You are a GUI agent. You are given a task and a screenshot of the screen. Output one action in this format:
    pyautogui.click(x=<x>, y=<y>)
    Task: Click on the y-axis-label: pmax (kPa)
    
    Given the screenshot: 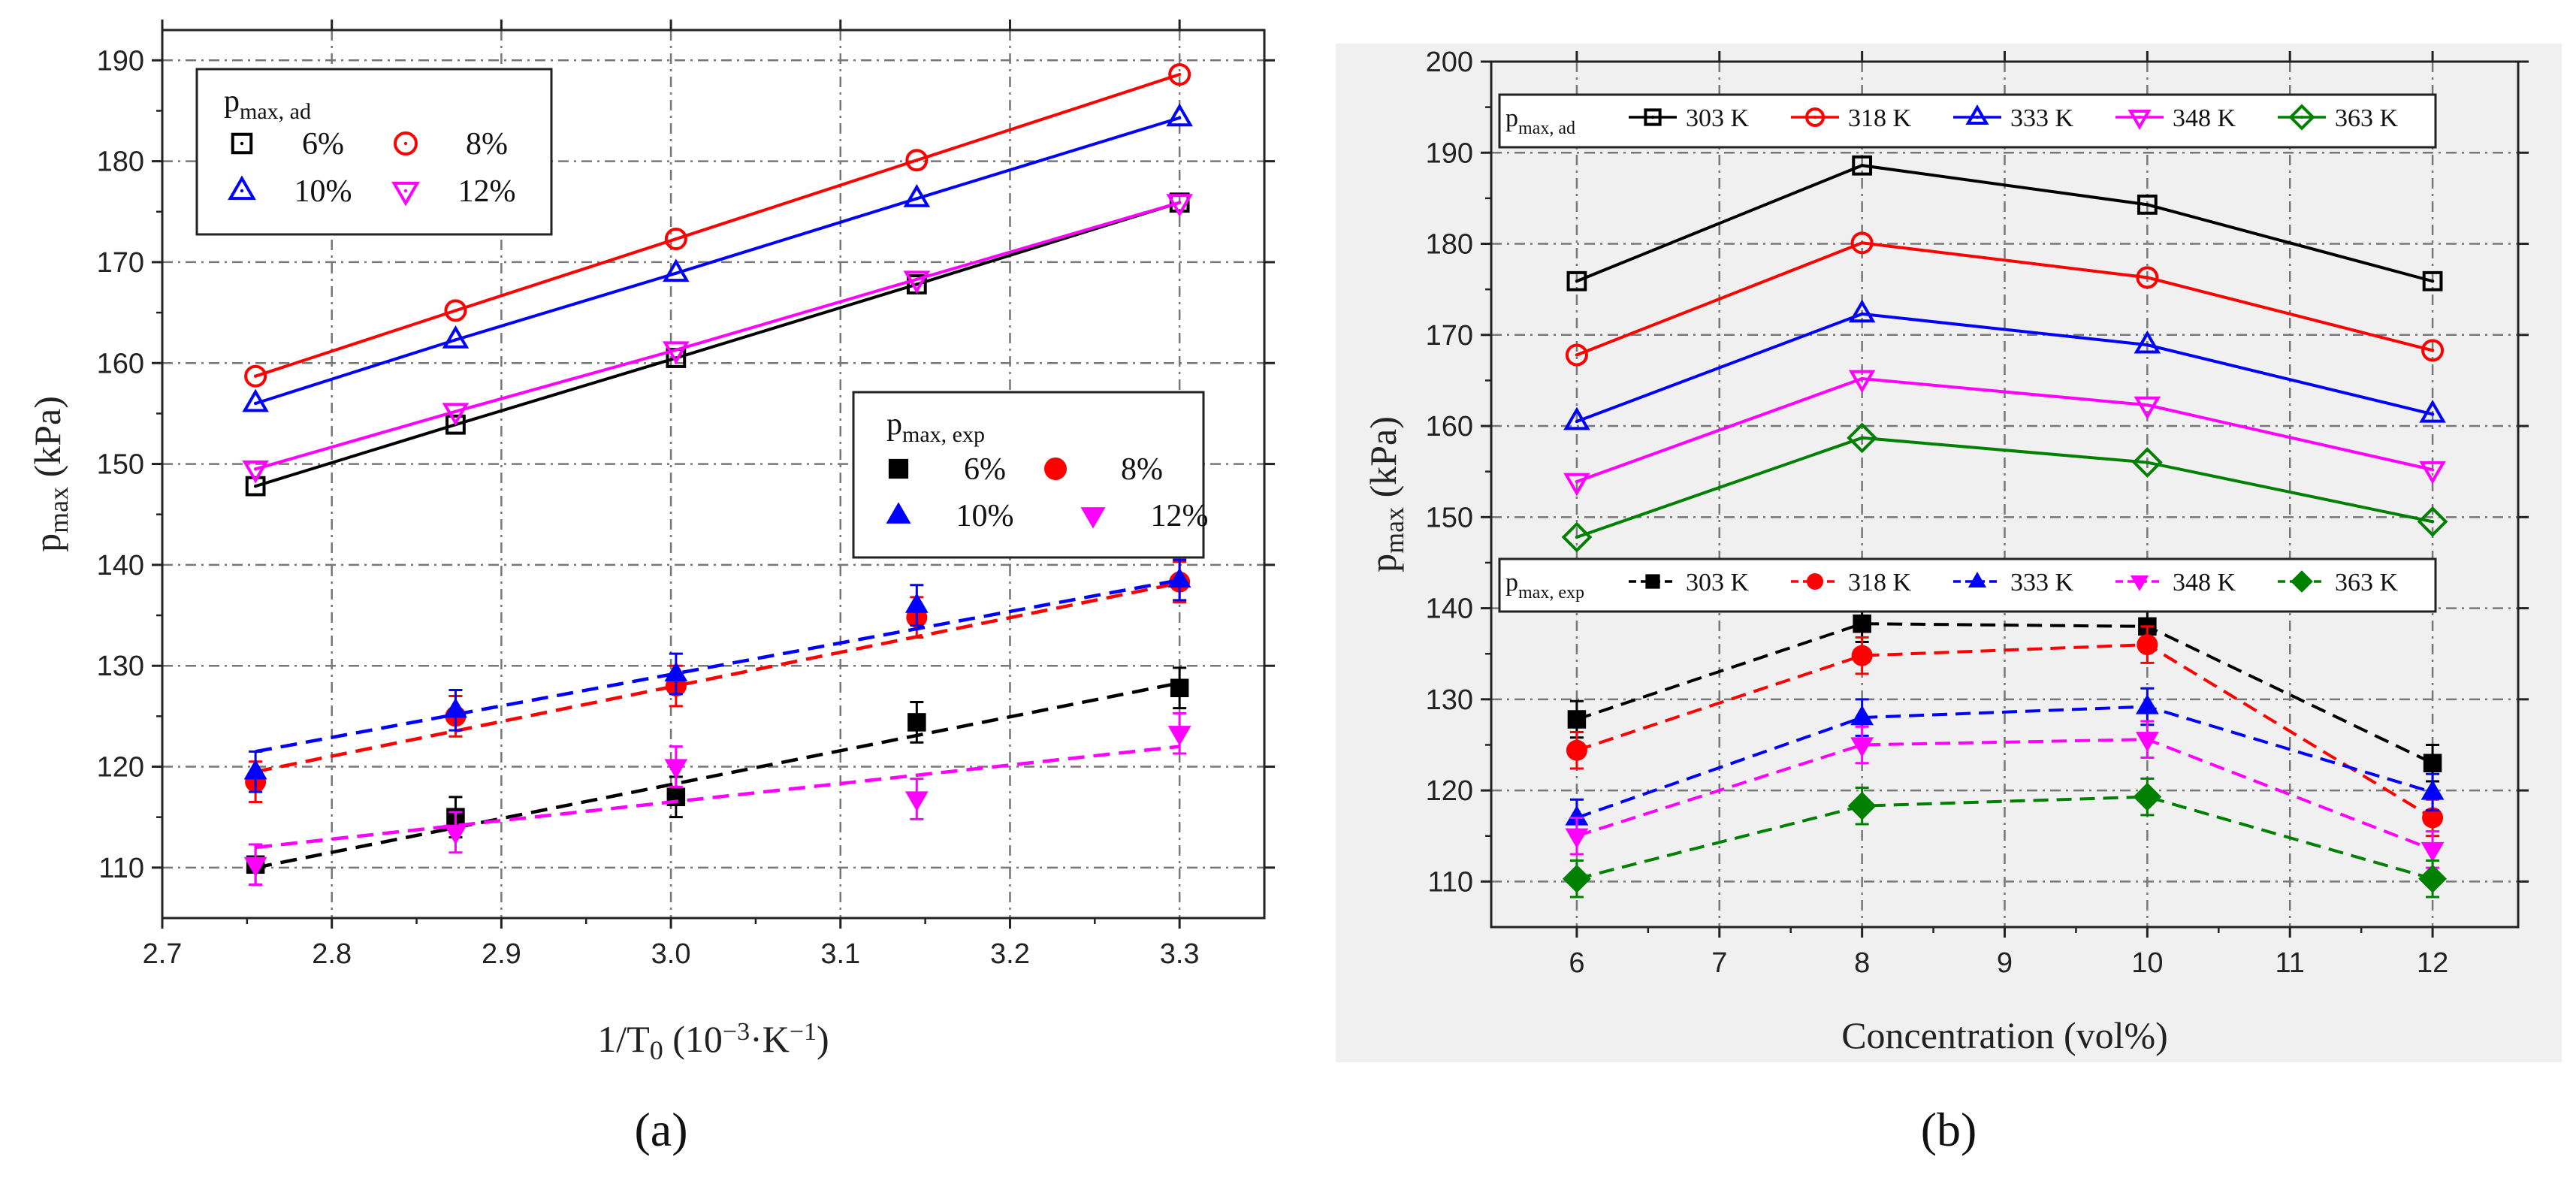 What is the action you would take?
    pyautogui.click(x=50, y=474)
    